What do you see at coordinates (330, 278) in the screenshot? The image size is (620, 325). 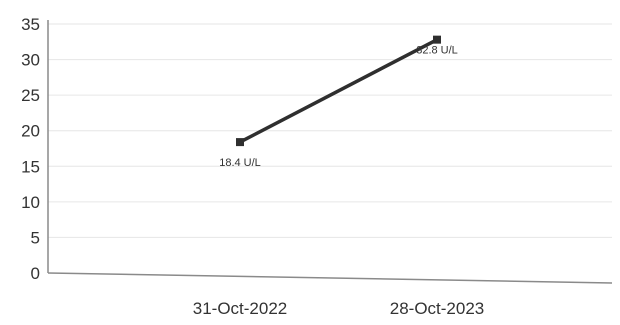 I see `x-axis-line` at bounding box center [330, 278].